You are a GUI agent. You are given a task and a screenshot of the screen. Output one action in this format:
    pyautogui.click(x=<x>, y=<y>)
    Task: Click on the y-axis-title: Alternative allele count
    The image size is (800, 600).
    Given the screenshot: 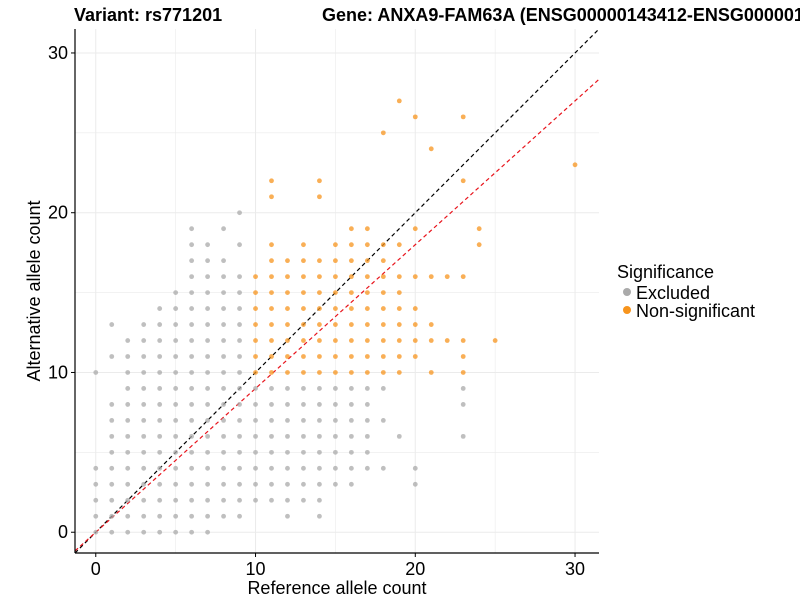 What is the action you would take?
    pyautogui.click(x=34, y=290)
    